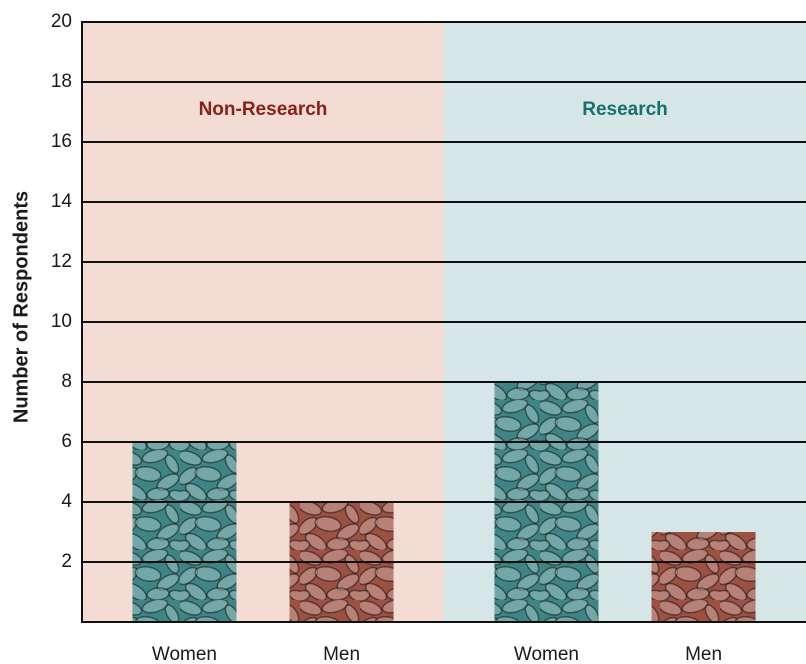 Image resolution: width=806 pixels, height=664 pixels. What do you see at coordinates (61, 261) in the screenshot?
I see `y-tick-label: 12` at bounding box center [61, 261].